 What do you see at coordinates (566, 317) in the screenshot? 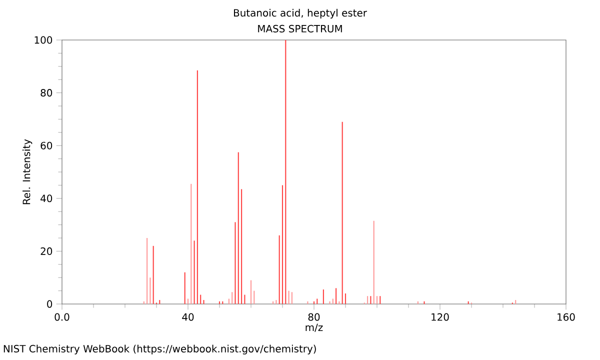
I see `x-tick-label: 160` at bounding box center [566, 317].